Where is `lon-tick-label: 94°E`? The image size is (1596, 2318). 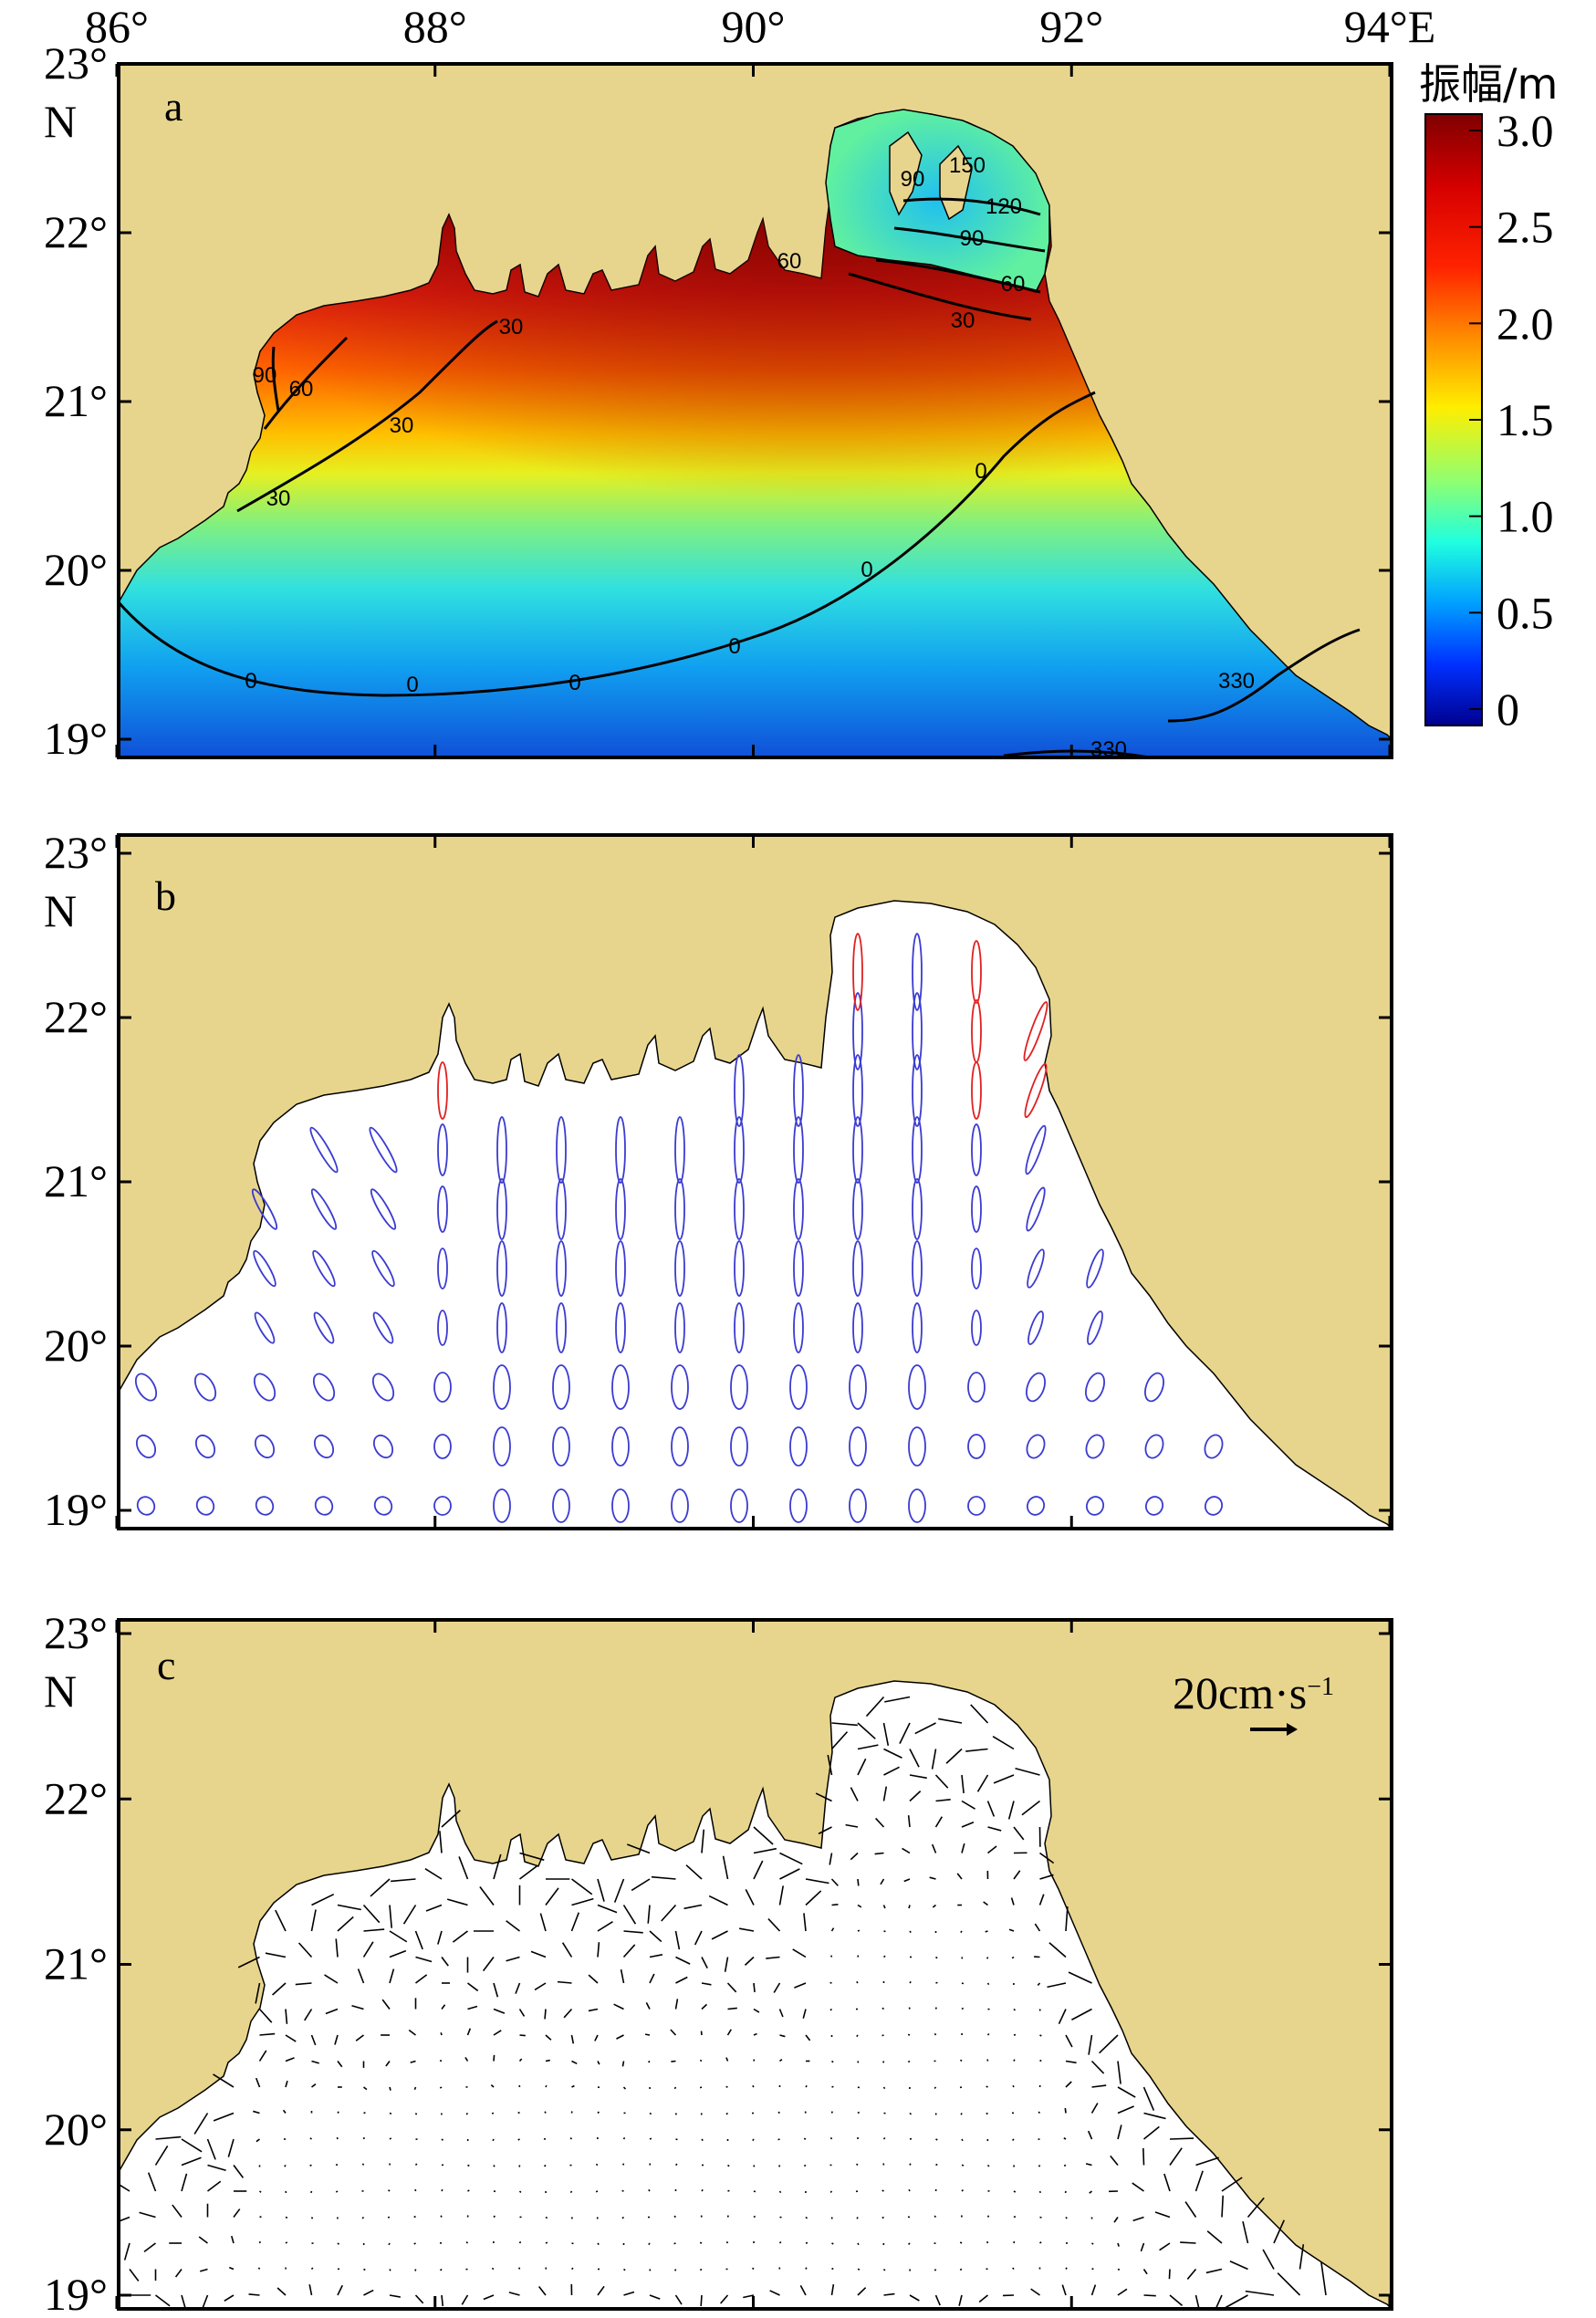
lon-tick-label: 94°E is located at coordinates (1390, 27).